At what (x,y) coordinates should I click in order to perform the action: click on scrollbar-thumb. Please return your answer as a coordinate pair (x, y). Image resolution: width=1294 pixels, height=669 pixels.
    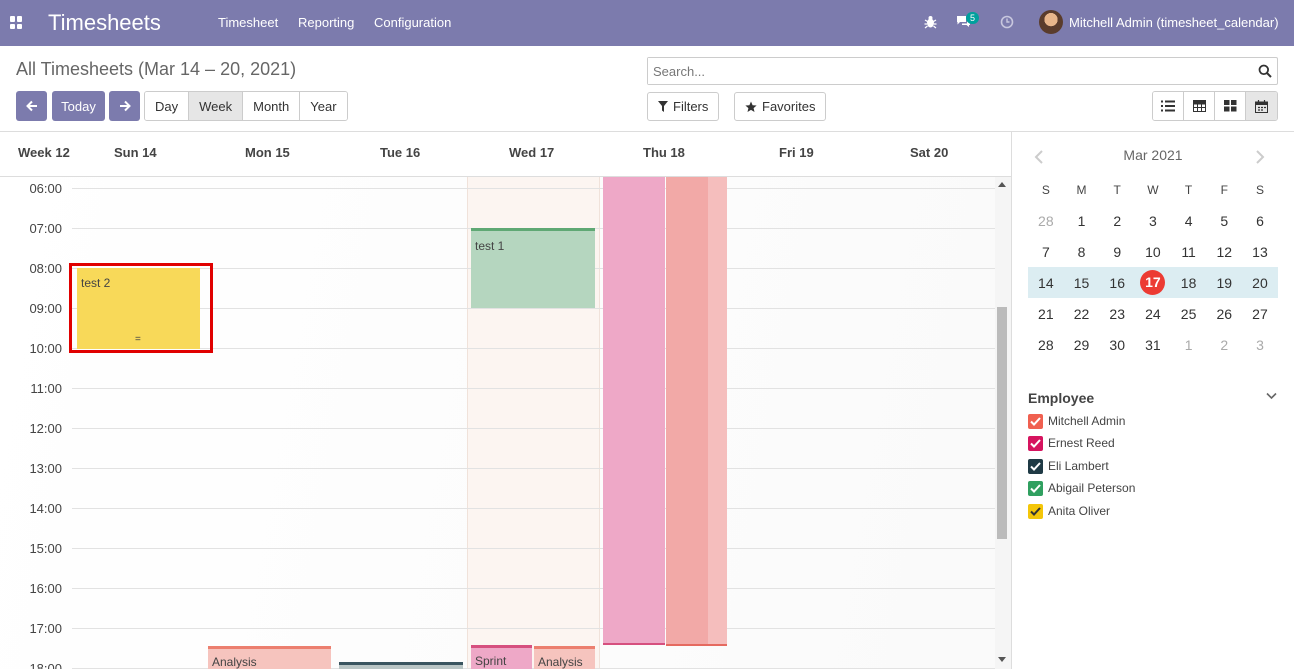
    Looking at the image, I should click on (1002, 423).